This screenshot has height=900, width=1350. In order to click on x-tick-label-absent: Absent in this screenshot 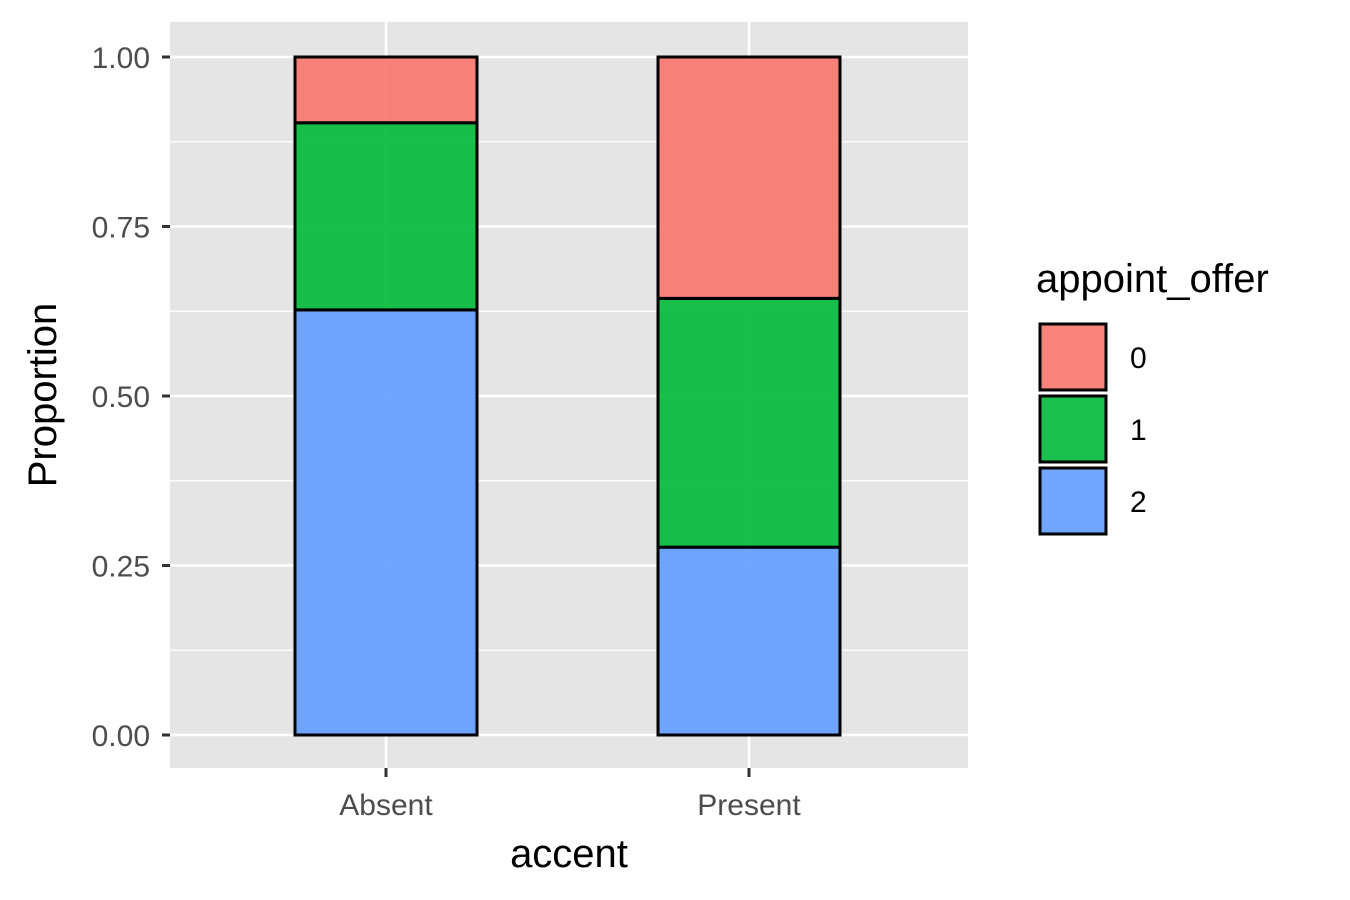, I will do `click(386, 805)`.